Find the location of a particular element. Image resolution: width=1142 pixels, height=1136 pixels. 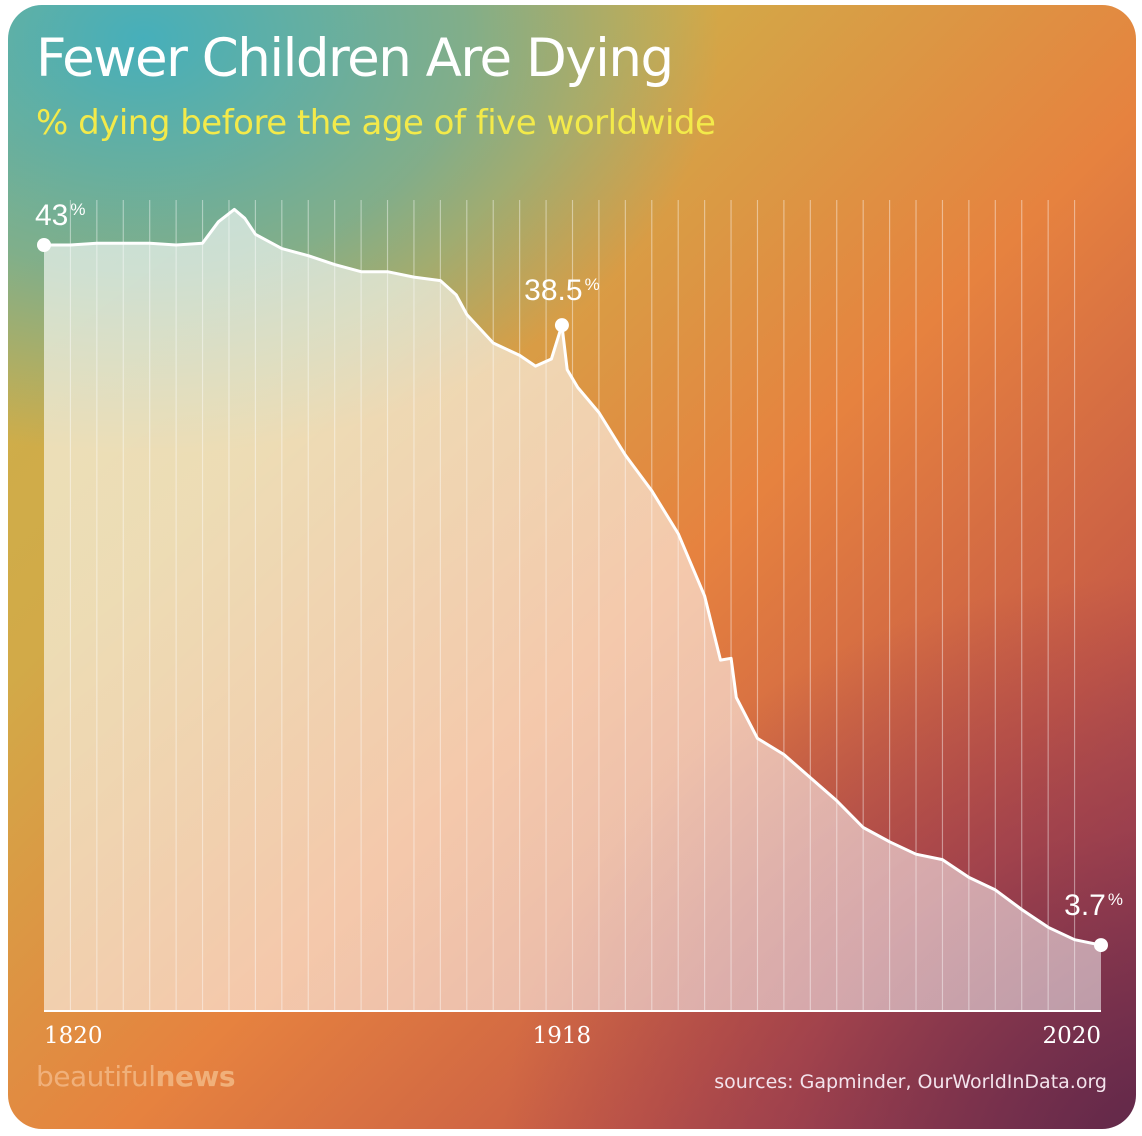

sources-note: sources: Gapminder, OurWorldInData.org is located at coordinates (910, 1082).